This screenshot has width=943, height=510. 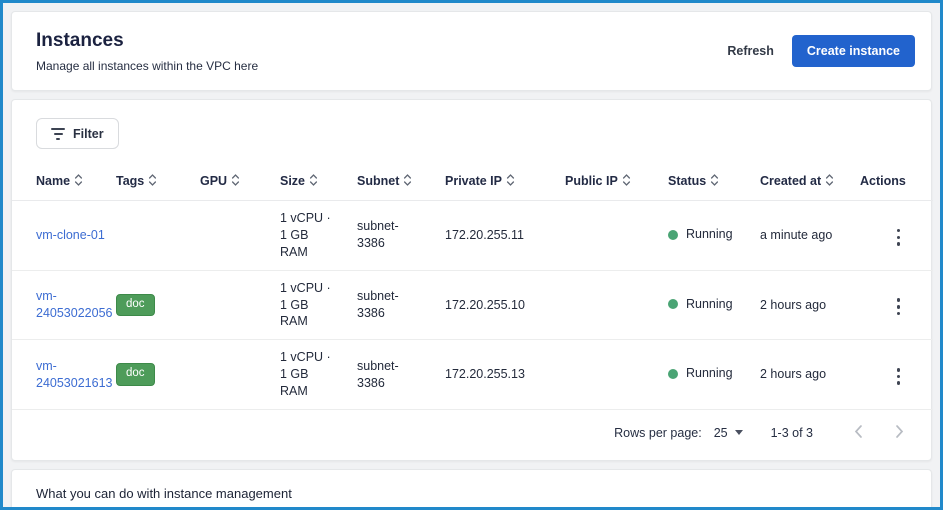 What do you see at coordinates (687, 181) in the screenshot?
I see `column-label: Status` at bounding box center [687, 181].